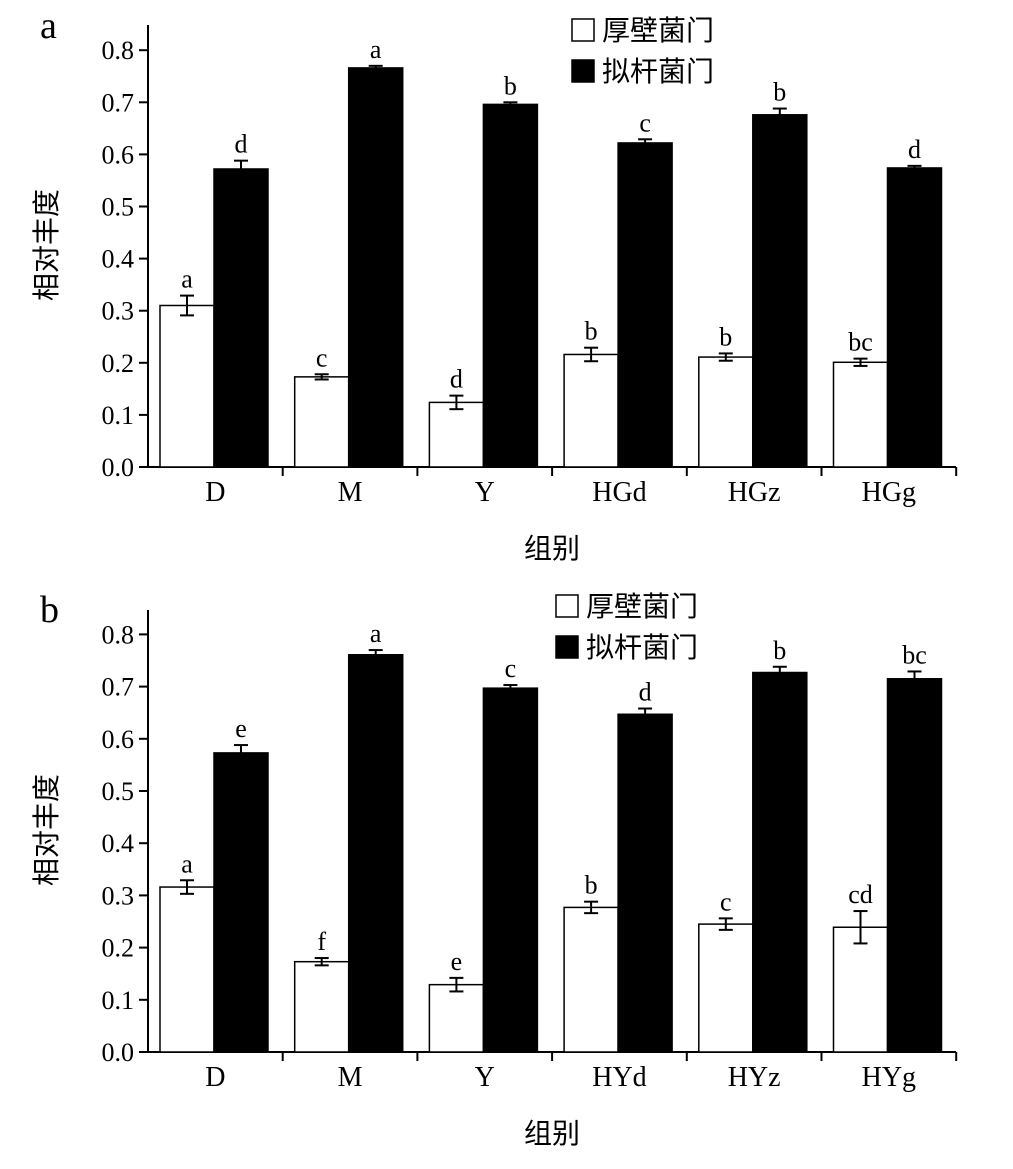  I want to click on x-tick-label: M, so click(350, 492).